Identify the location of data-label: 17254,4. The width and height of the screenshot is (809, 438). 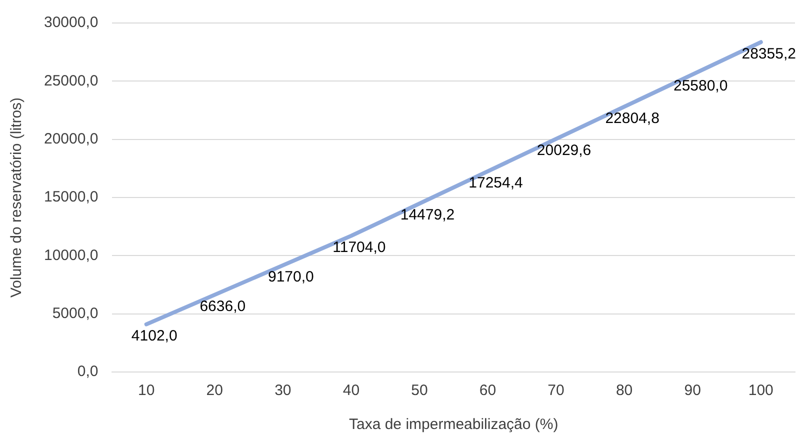
(495, 183).